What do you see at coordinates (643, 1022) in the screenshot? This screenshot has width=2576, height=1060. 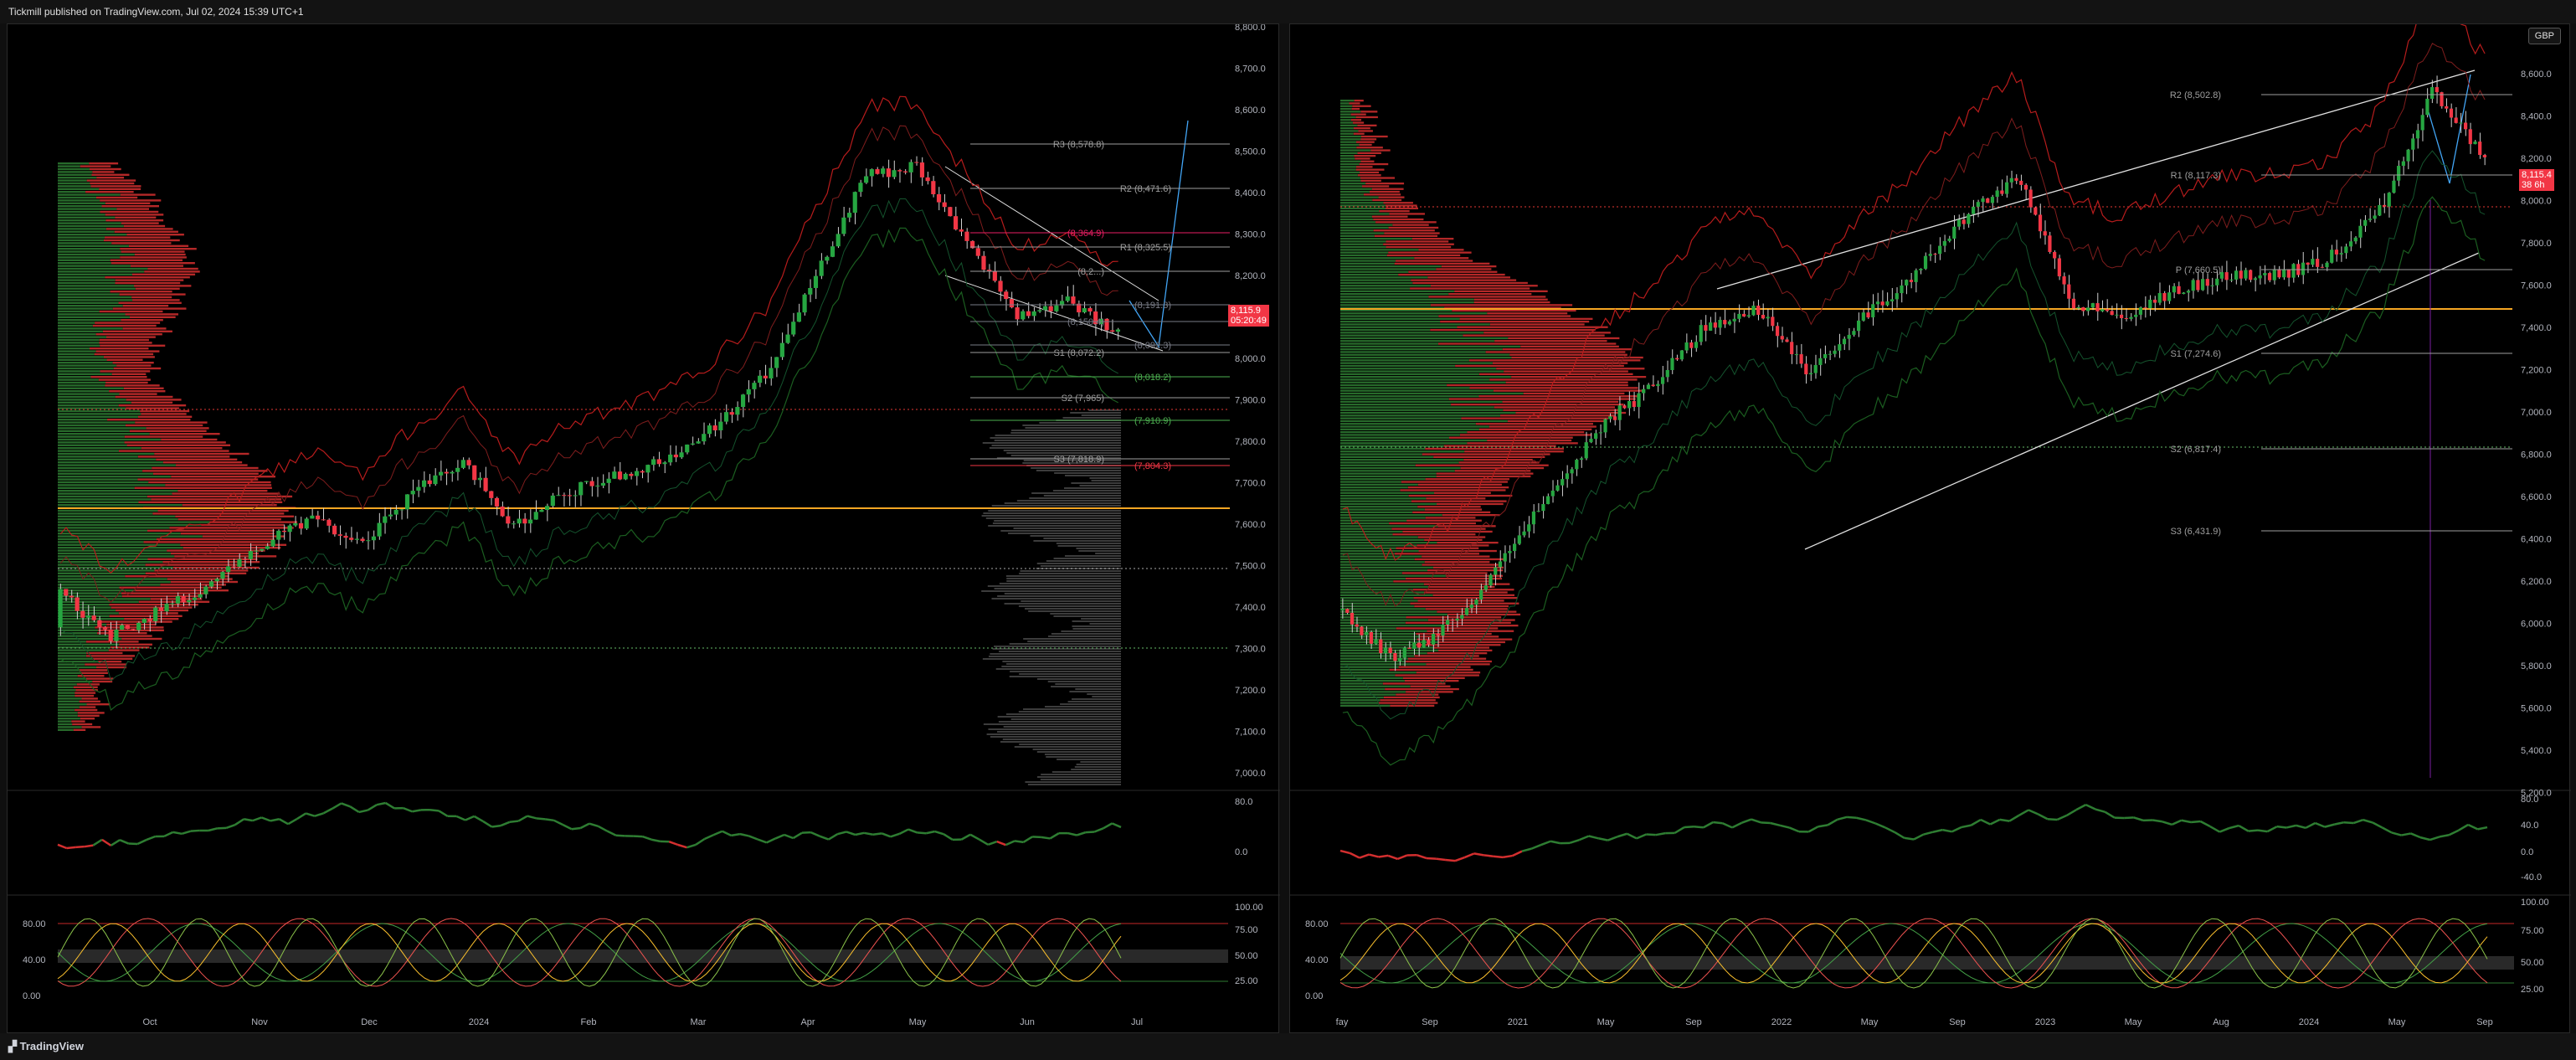 I see `time-axis: Oct Nov Dec 2024 Feb Mar Apr May Jun Jul` at bounding box center [643, 1022].